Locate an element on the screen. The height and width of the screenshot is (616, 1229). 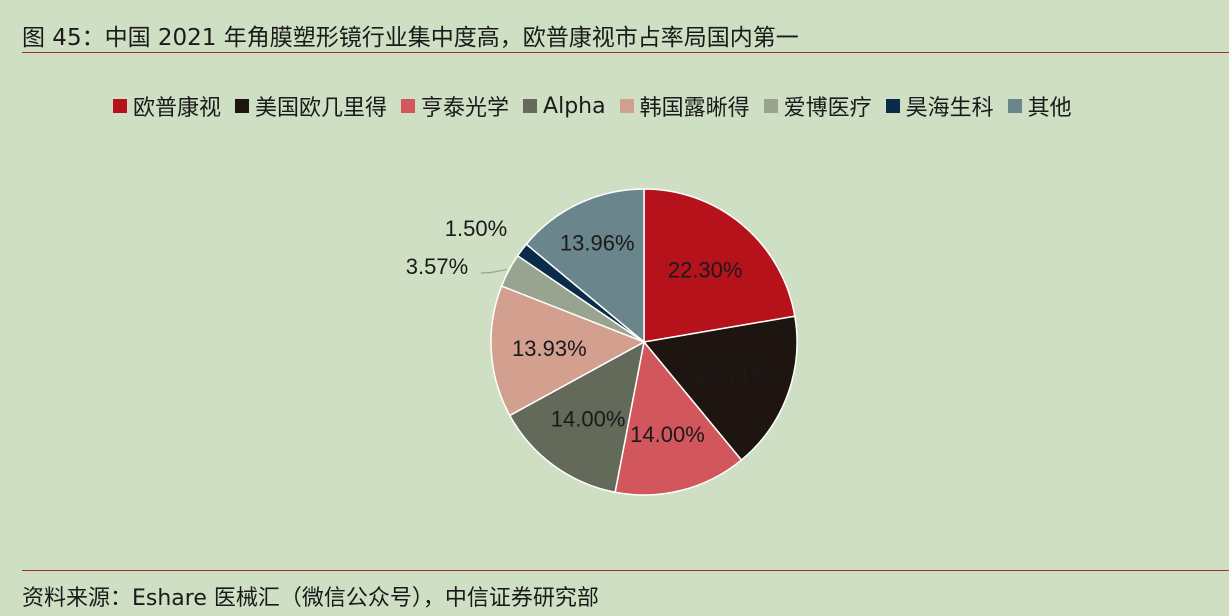
legend-label: 美国欧几里得 is located at coordinates (321, 108).